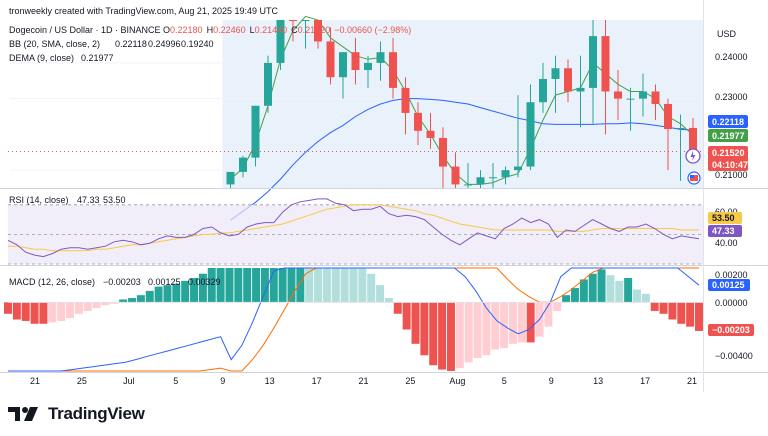 The height and width of the screenshot is (436, 768). Describe the element at coordinates (731, 57) in the screenshot. I see `price-tick: 0.24000` at that location.